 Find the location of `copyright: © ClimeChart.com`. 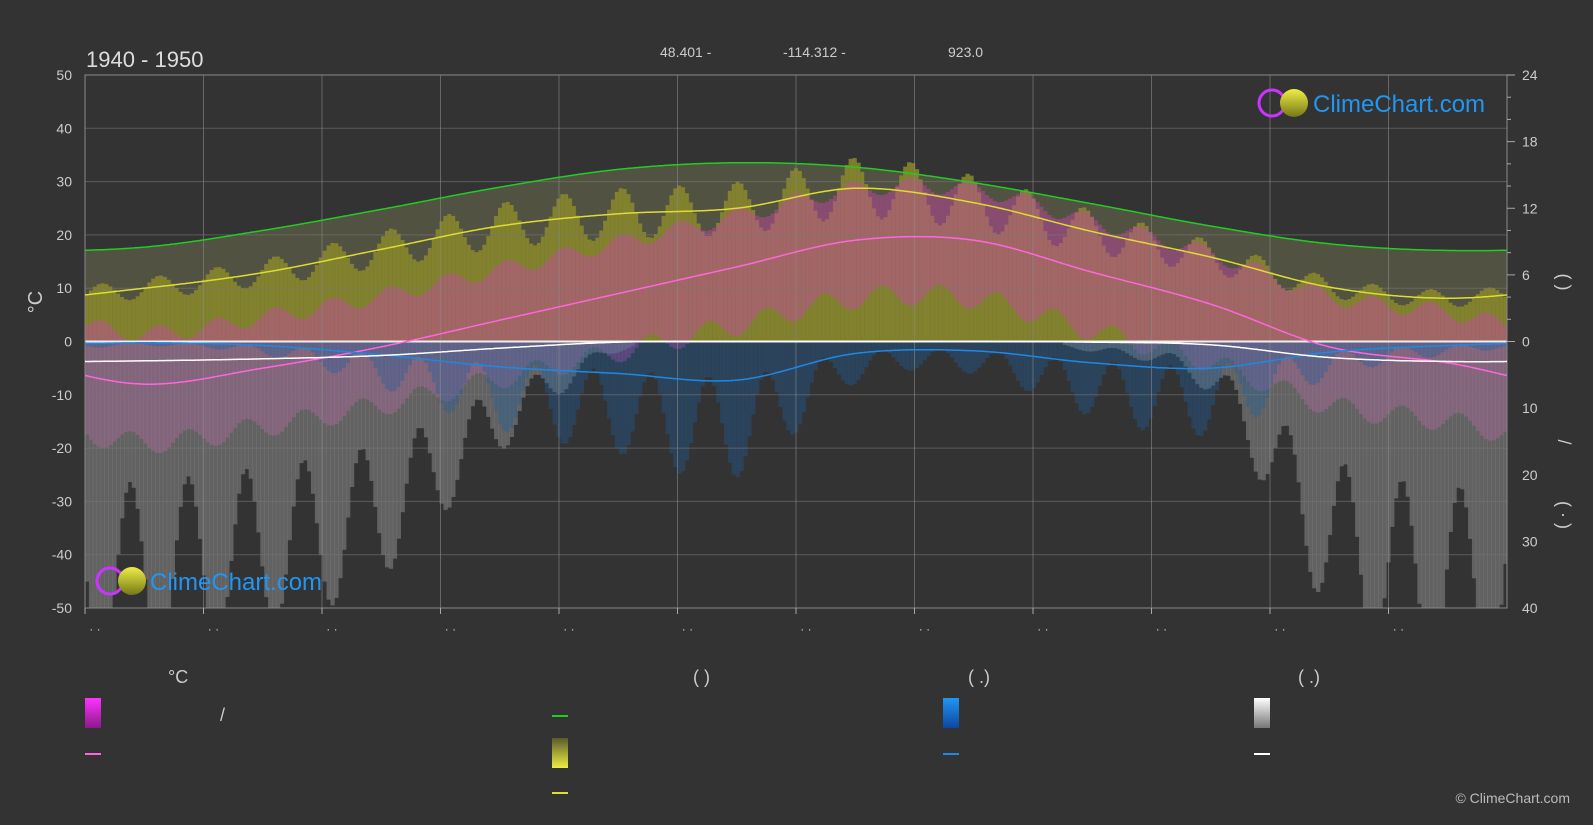

copyright: © ClimeChart.com is located at coordinates (1512, 798).